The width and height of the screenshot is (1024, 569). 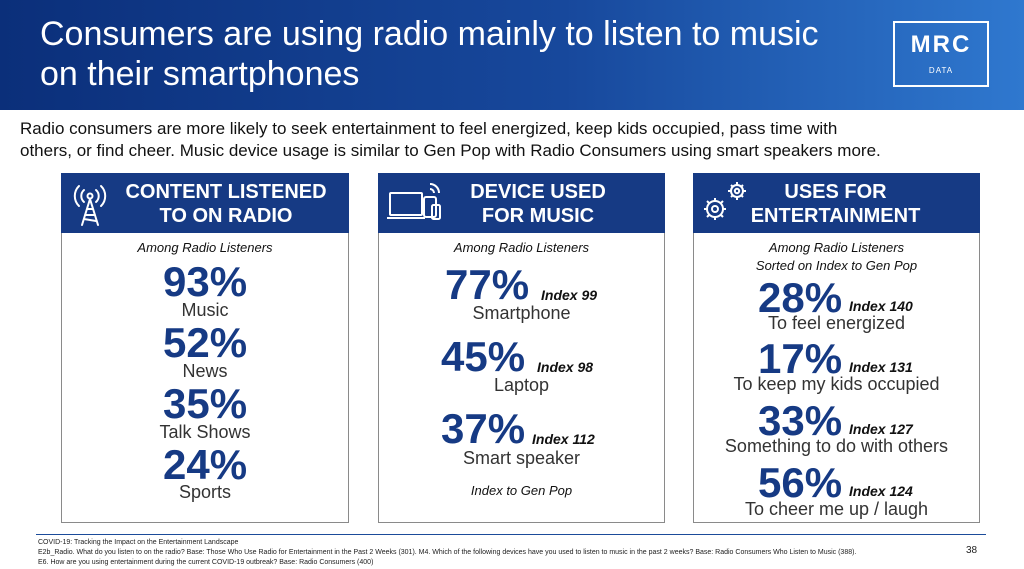 What do you see at coordinates (521, 458) in the screenshot?
I see `stat-label: Smart speaker` at bounding box center [521, 458].